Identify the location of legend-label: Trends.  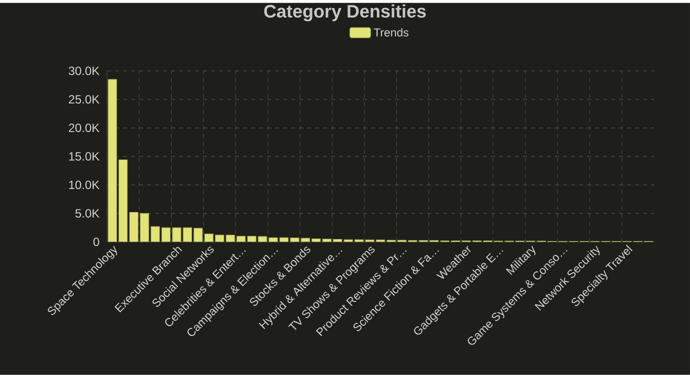
(391, 32).